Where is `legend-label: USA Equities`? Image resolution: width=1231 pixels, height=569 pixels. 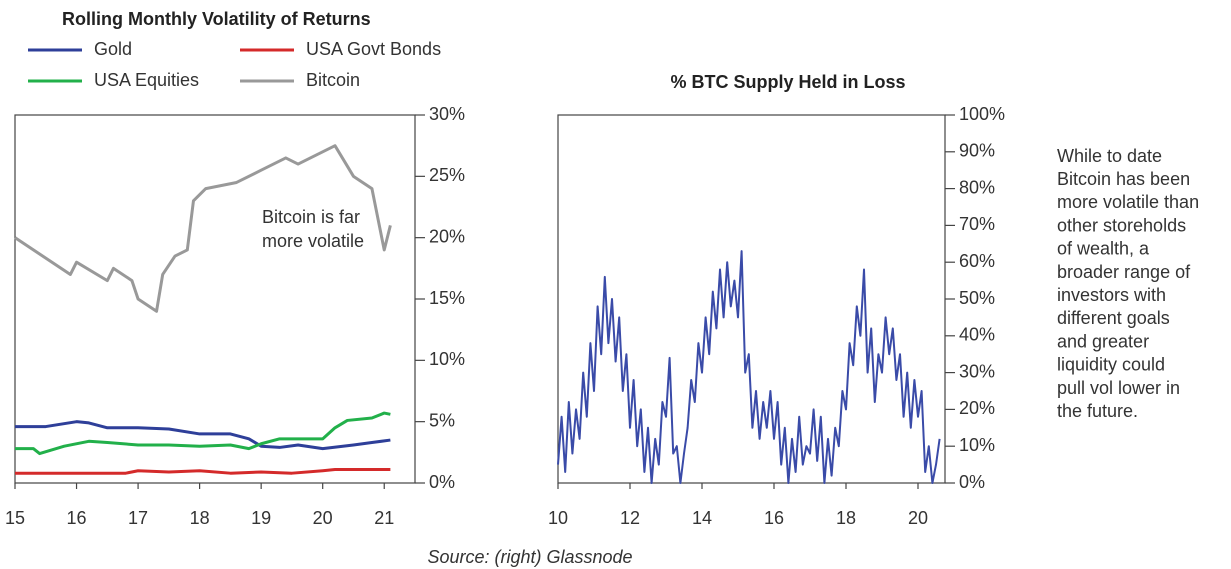 legend-label: USA Equities is located at coordinates (146, 80).